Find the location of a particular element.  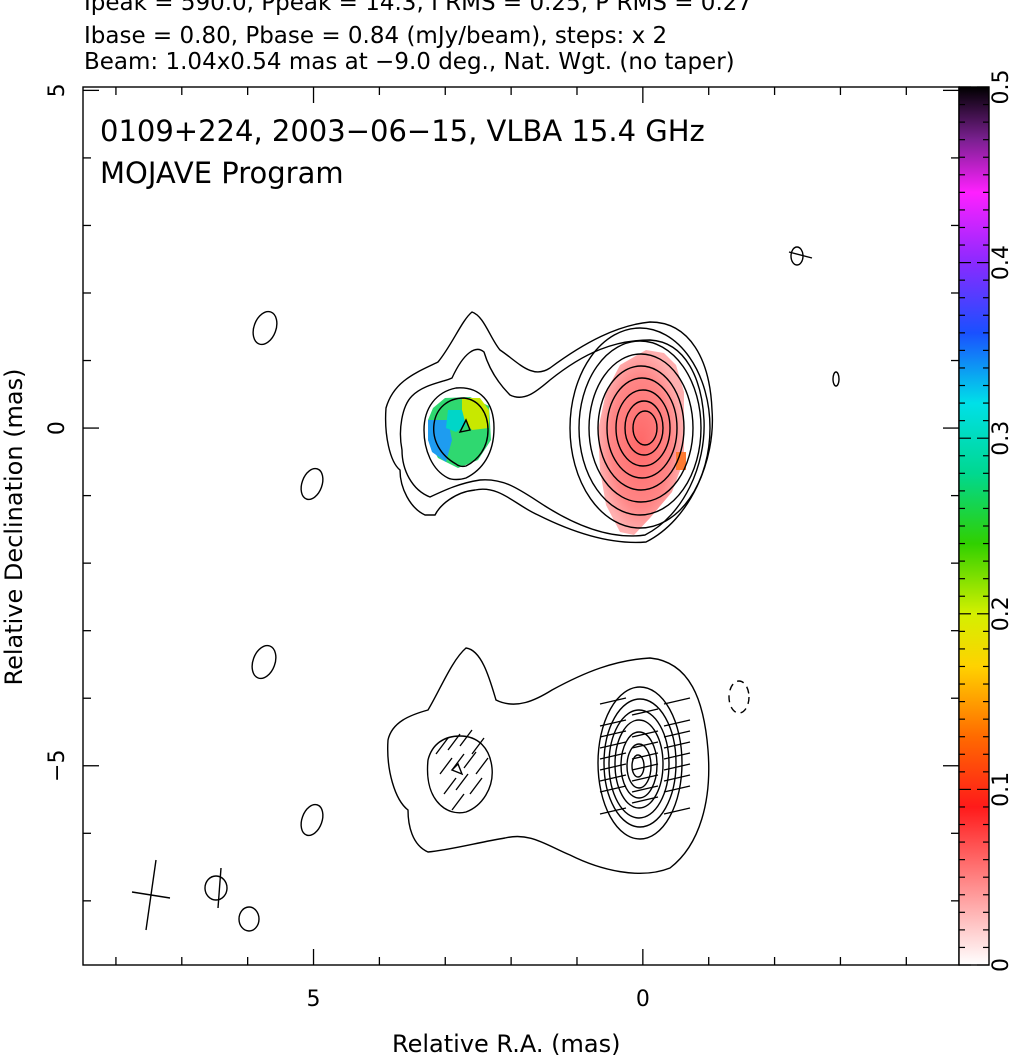

colorbar-tick-label: 0.5 is located at coordinates (1001, 87).